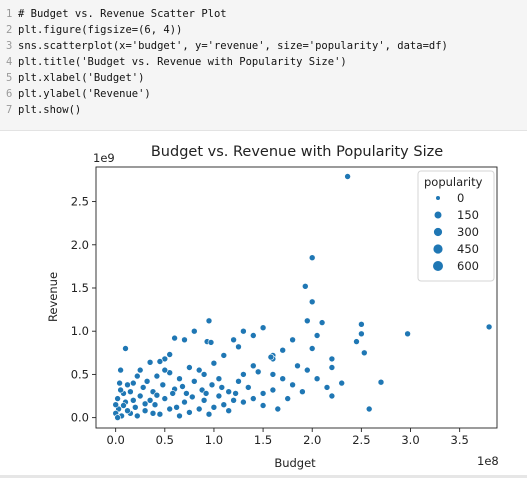  What do you see at coordinates (84, 94) in the screenshot?
I see `code-text: plt.ylabel('Revenue')` at bounding box center [84, 94].